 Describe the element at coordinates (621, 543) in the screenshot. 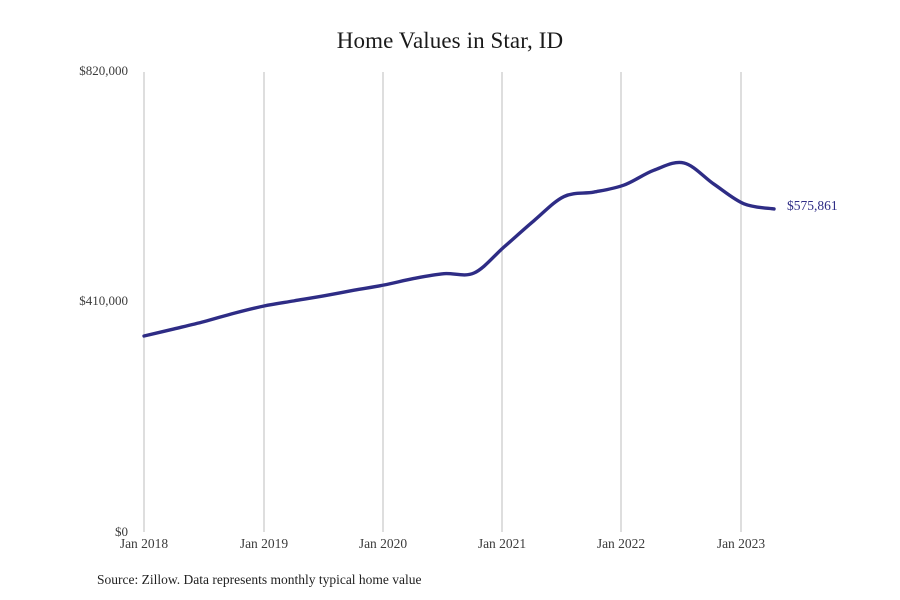

I see `x-axis-tick-label-4: Jan 2022` at that location.